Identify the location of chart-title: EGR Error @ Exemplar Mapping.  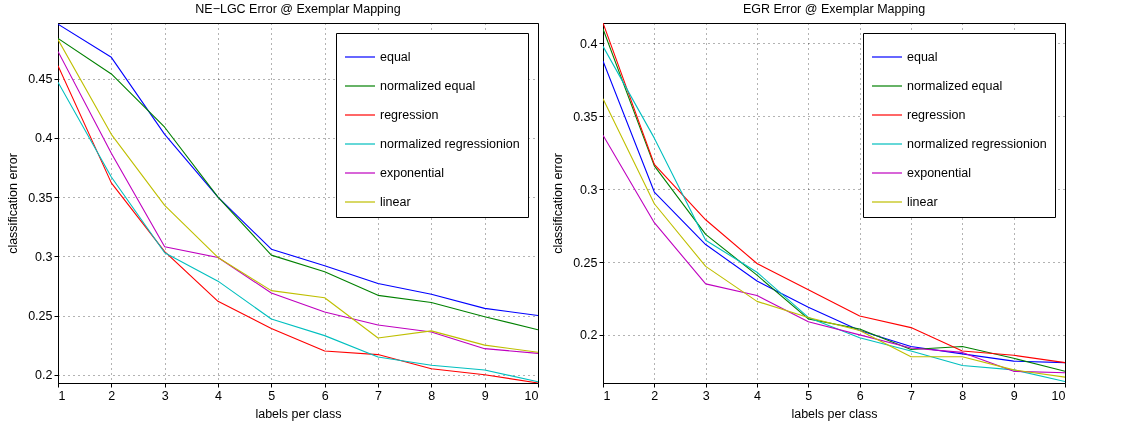
(834, 8).